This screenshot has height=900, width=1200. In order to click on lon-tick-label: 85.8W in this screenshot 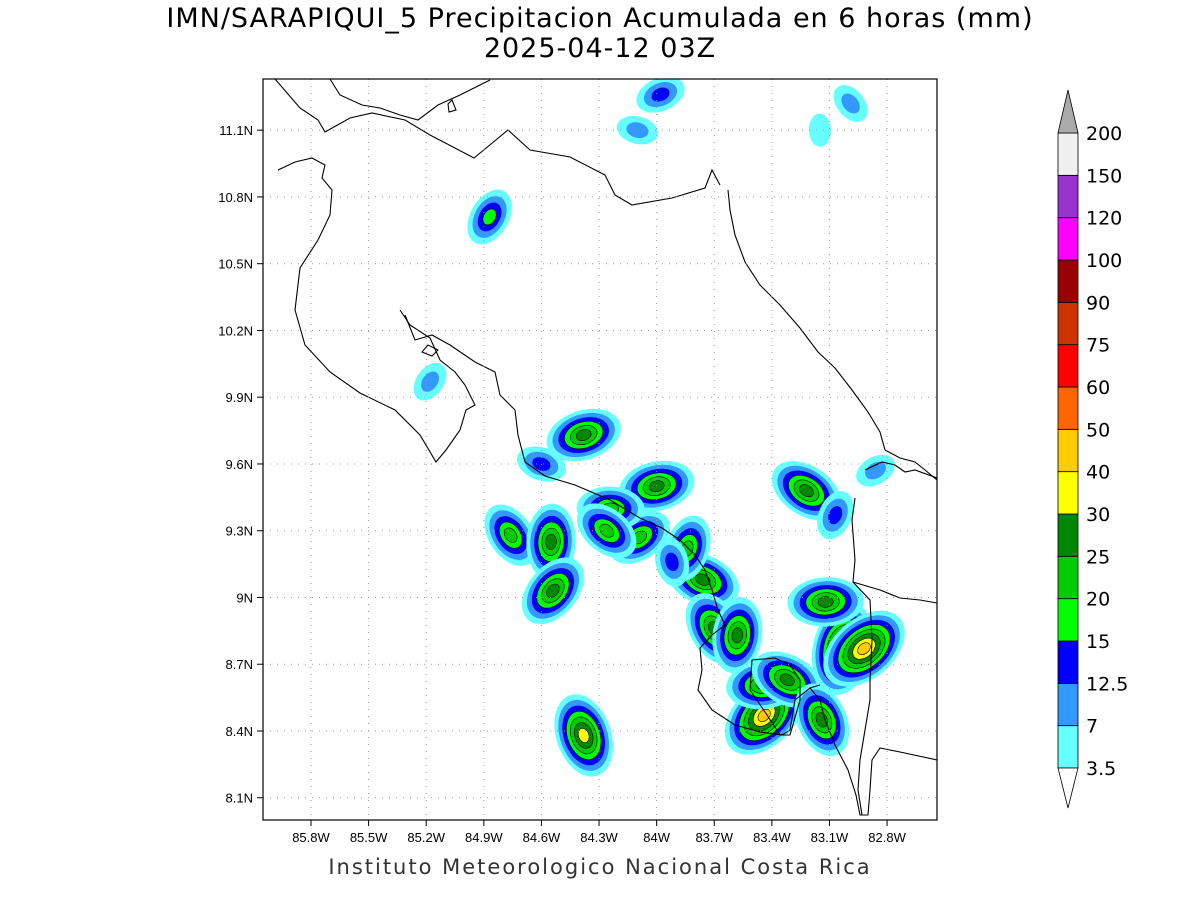, I will do `click(311, 837)`.